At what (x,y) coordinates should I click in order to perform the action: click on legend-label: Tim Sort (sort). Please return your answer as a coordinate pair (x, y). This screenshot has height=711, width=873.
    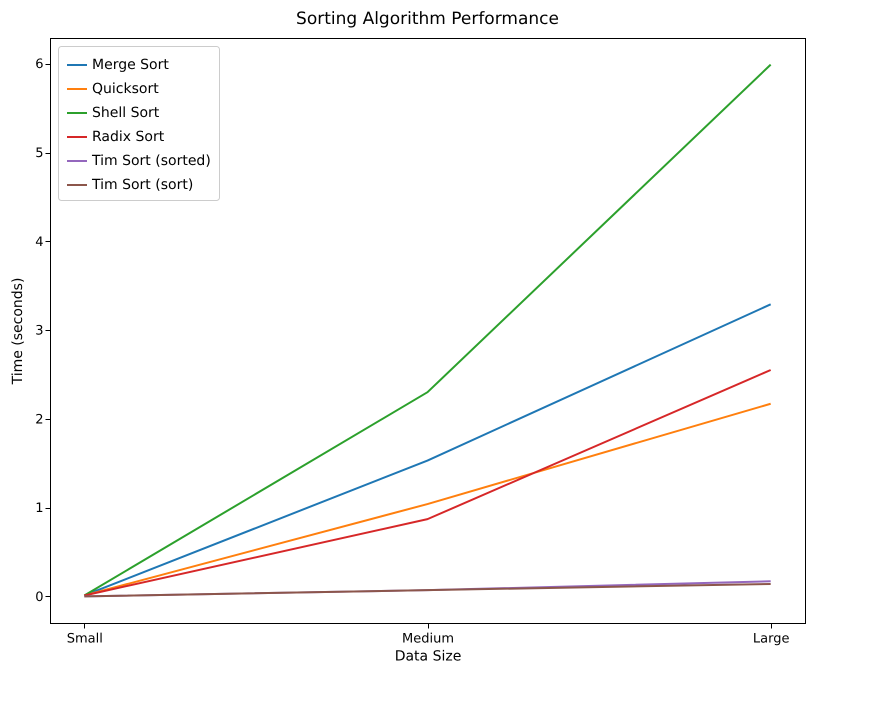
    Looking at the image, I should click on (142, 185).